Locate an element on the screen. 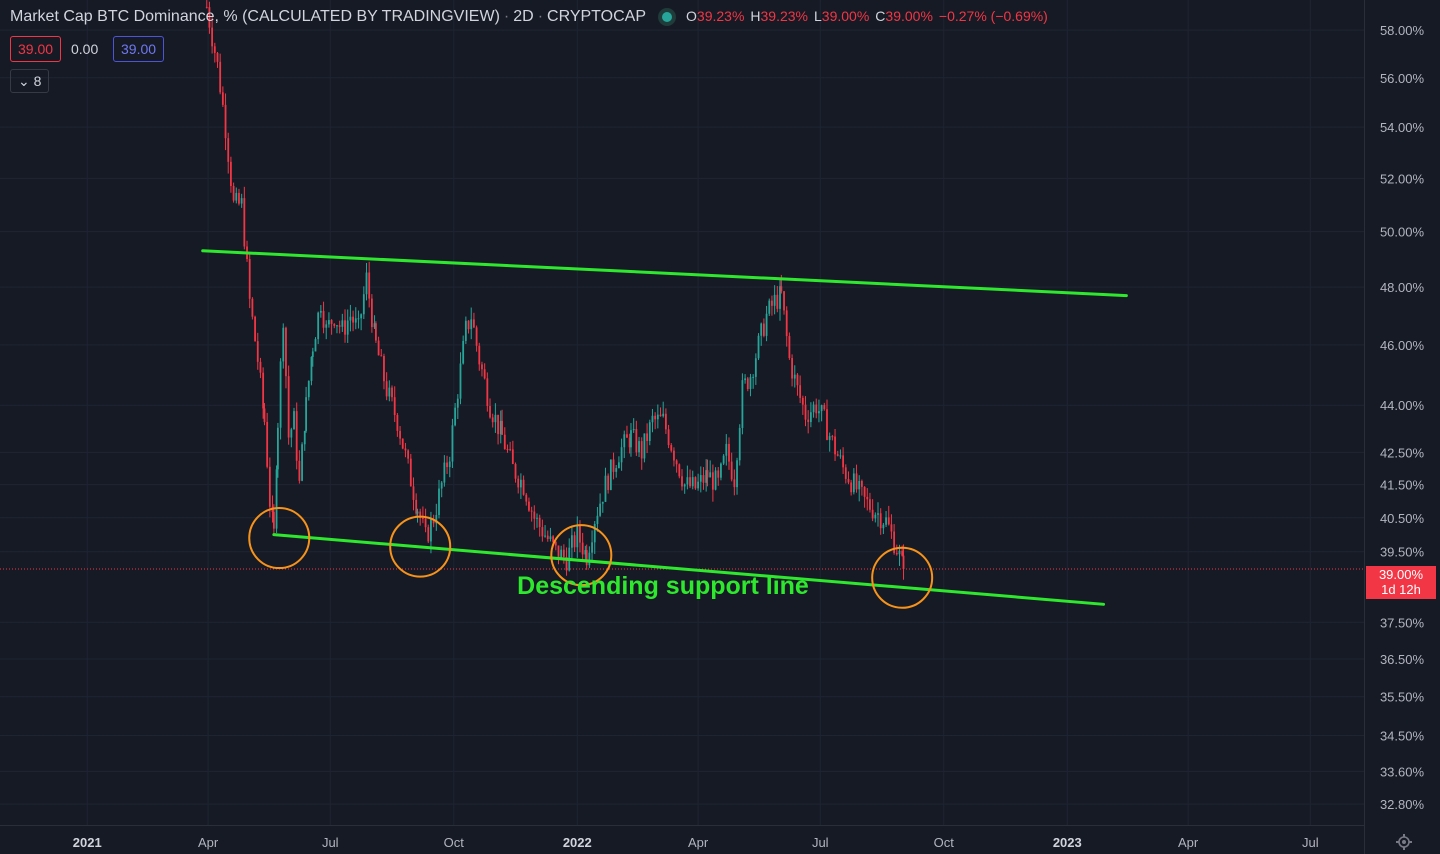  resistance-trendline is located at coordinates (664, 273).